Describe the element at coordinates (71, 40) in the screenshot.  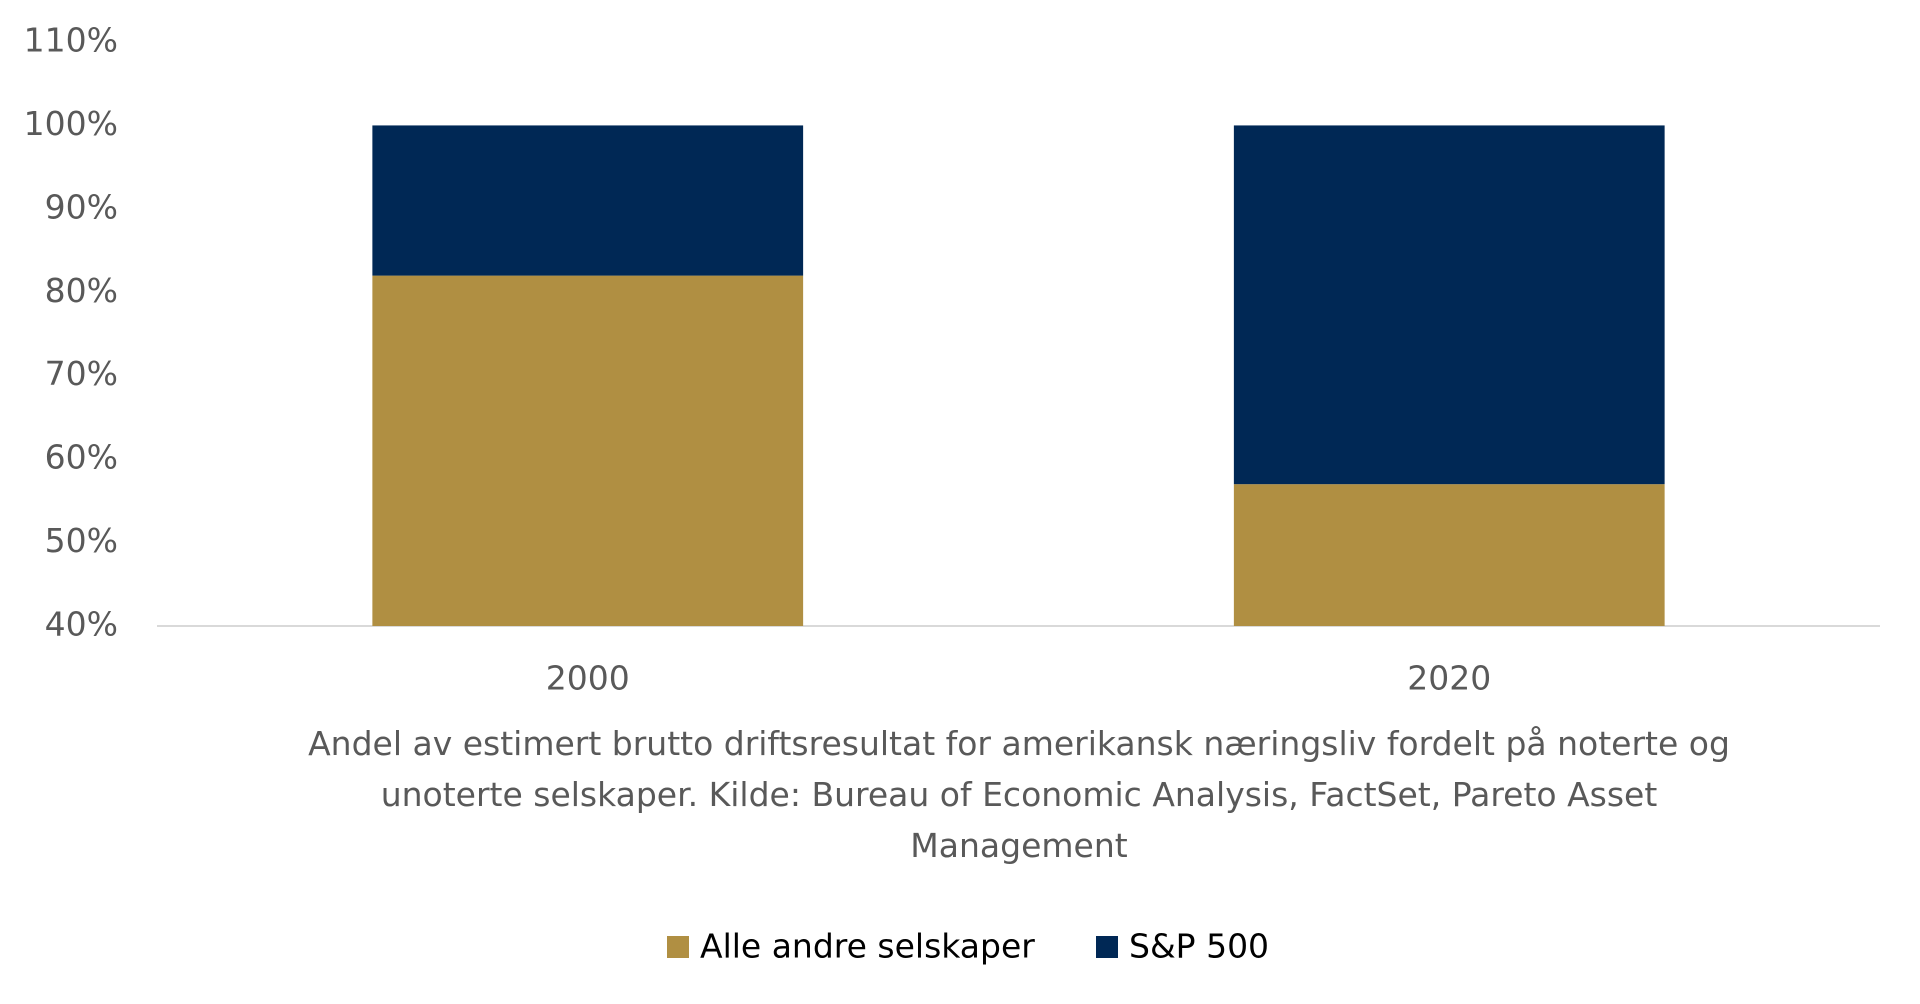
I see `y-tick-label: 110%` at that location.